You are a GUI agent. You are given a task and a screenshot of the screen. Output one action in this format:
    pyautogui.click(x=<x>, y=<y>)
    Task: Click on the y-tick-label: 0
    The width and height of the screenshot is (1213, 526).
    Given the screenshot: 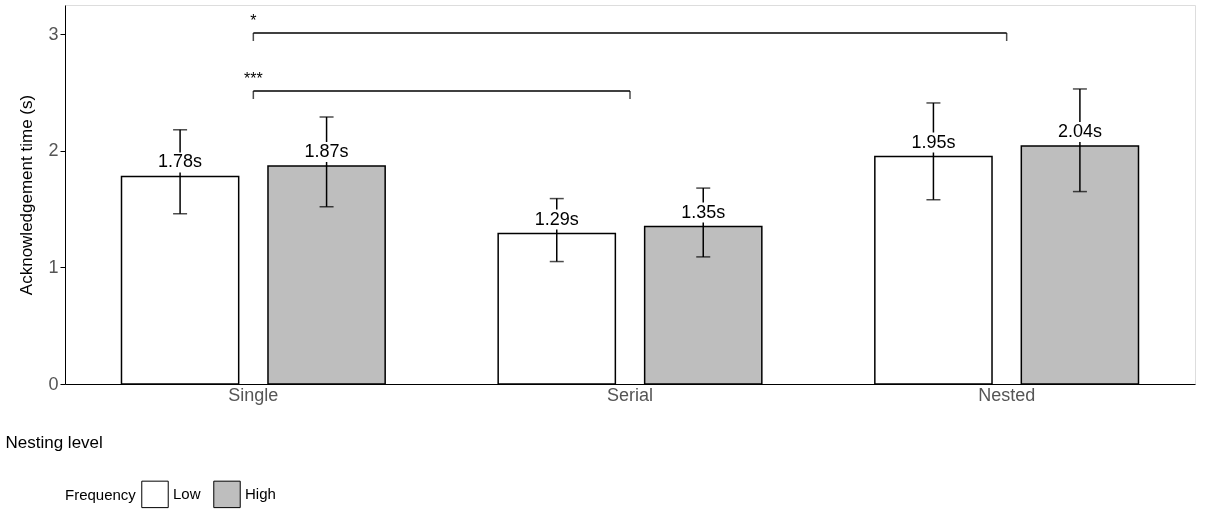 What is the action you would take?
    pyautogui.click(x=53, y=383)
    